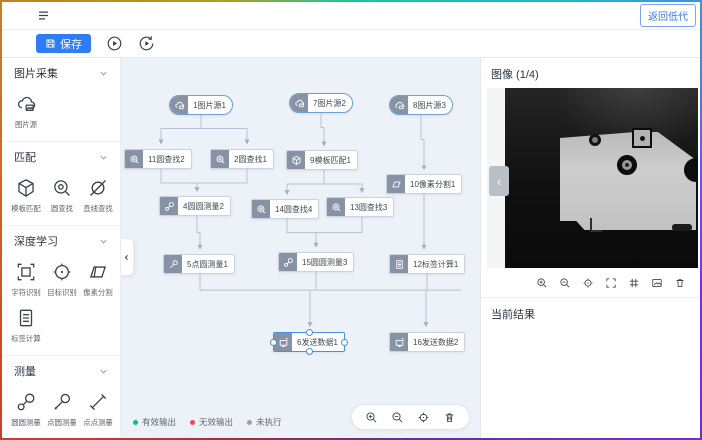 This screenshot has width=702, height=440. Describe the element at coordinates (273, 342) in the screenshot. I see `connection-handle-left` at that location.